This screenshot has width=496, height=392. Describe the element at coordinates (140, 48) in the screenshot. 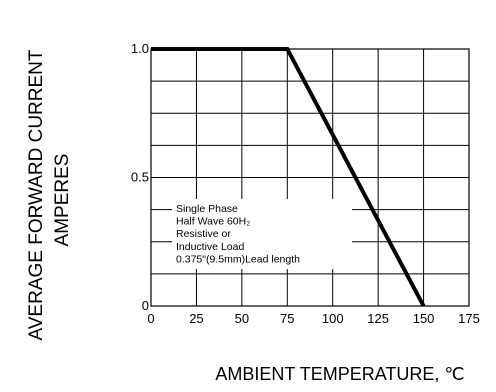

I see `y-tick-label: 1.0` at that location.